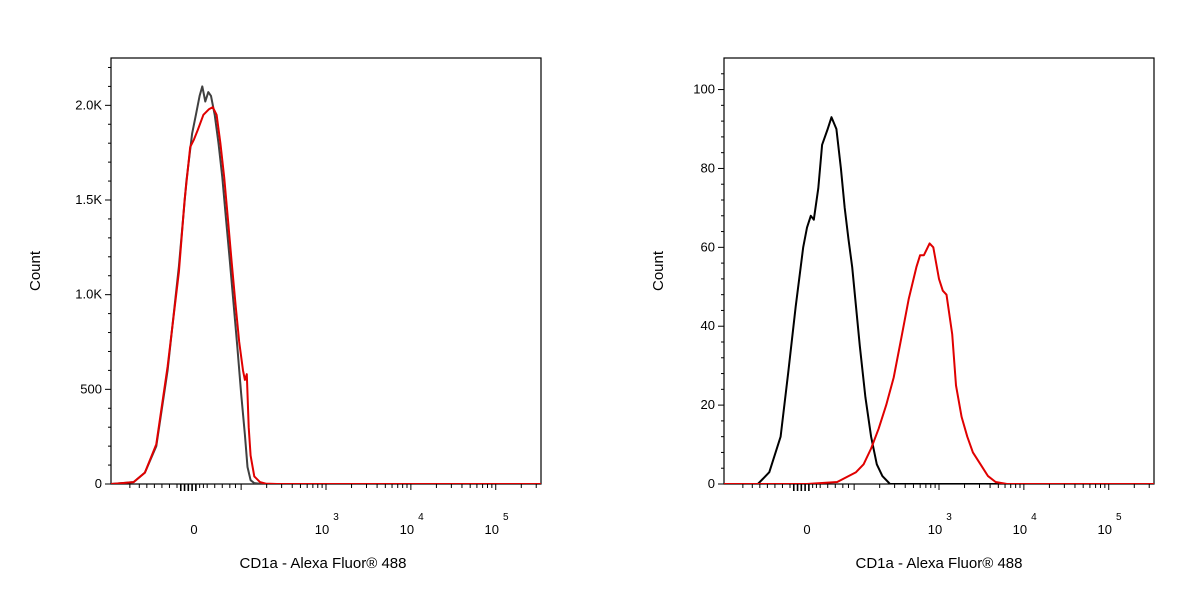  What do you see at coordinates (708, 167) in the screenshot?
I see `y-tick-label: 80` at bounding box center [708, 167].